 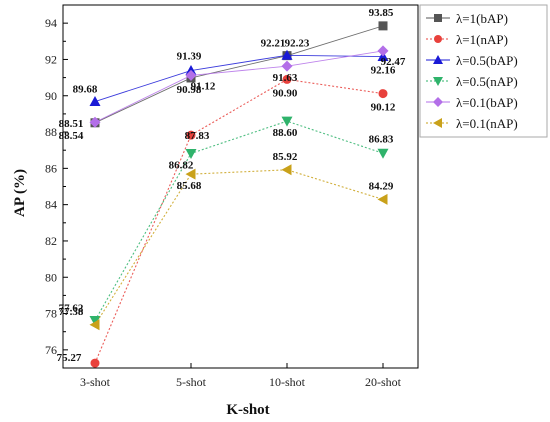 I want to click on data-label-0-5-nap: 77.62, so click(x=71, y=308).